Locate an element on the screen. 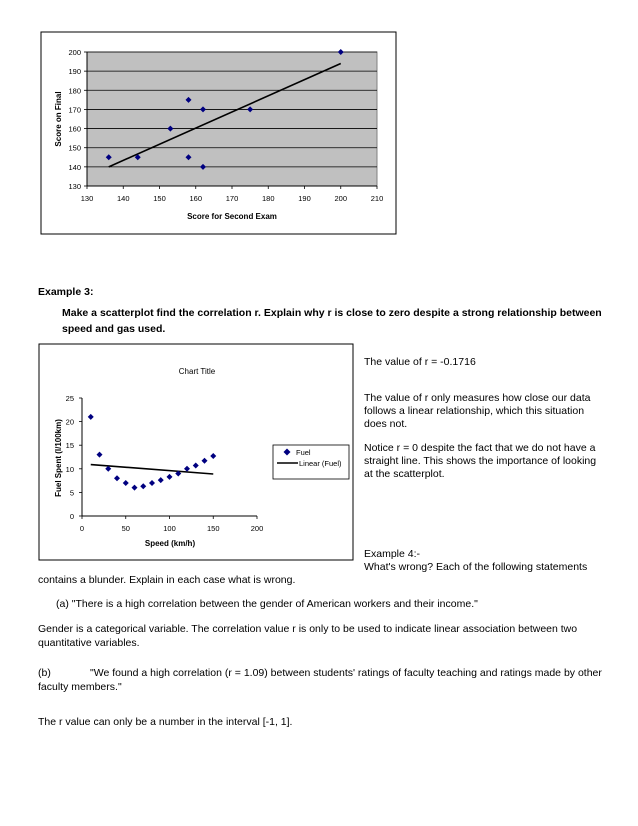 This screenshot has height=826, width=638. r-value-text: The value of r = -0.1716 is located at coordinates (420, 362).